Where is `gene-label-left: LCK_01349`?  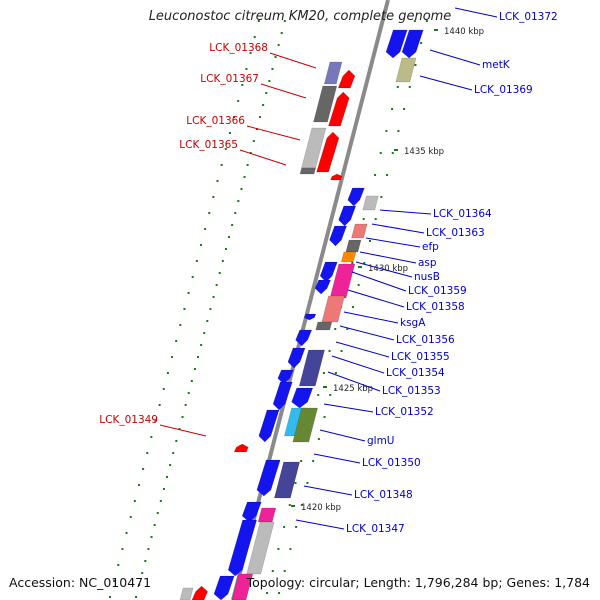
gene-label-left: LCK_01349 is located at coordinates (128, 420).